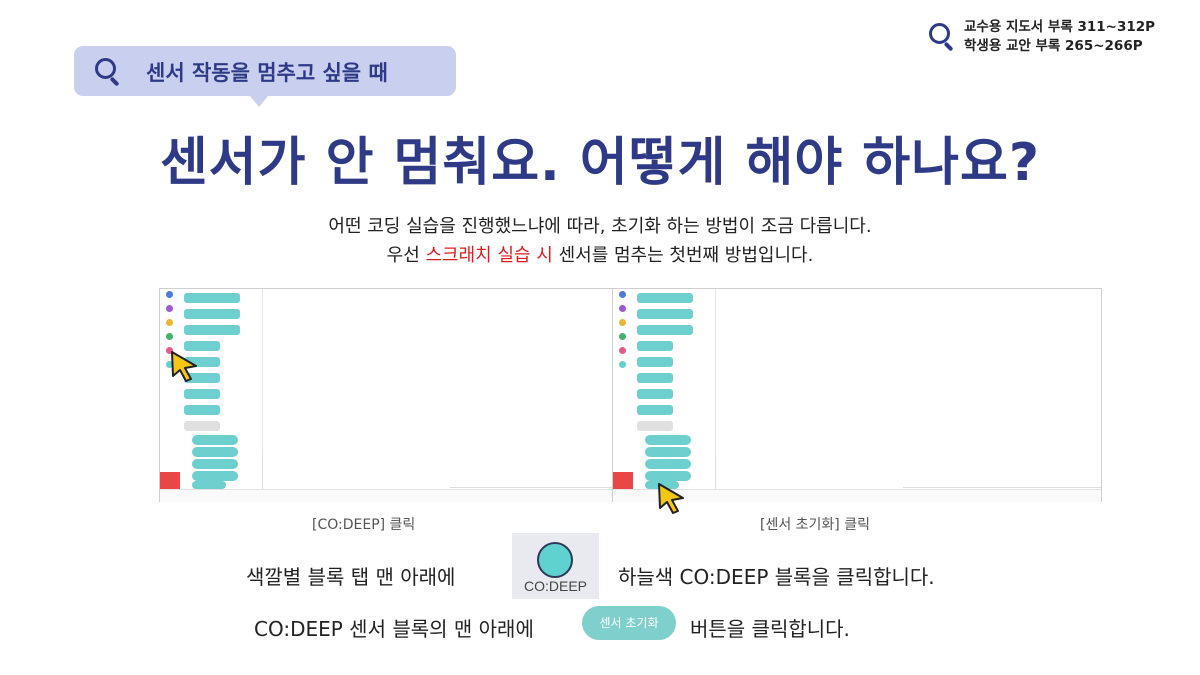 The height and width of the screenshot is (675, 1200). What do you see at coordinates (1060, 27) in the screenshot?
I see `teacher-guide-reference: 교수용 지도서 부록 311~312P` at bounding box center [1060, 27].